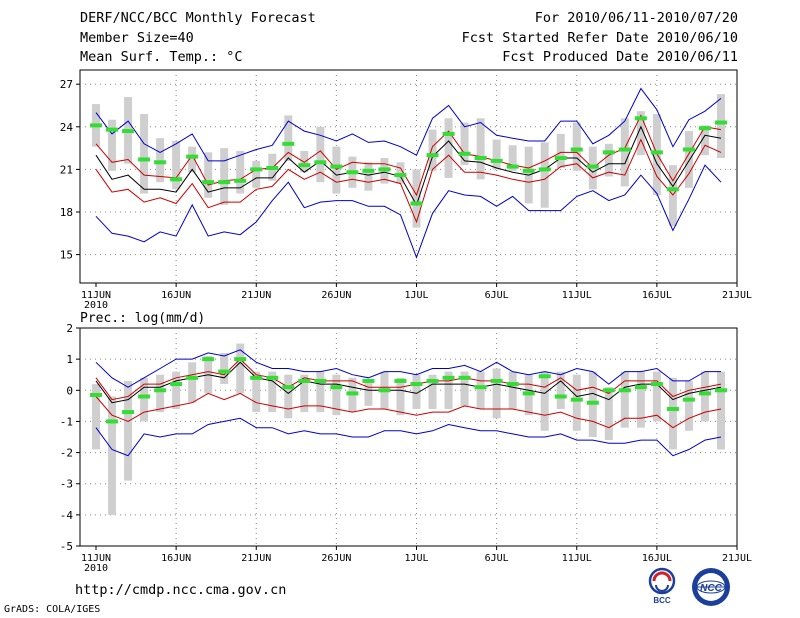 This screenshot has height=618, width=800. I want to click on ncc-logo: NCC, so click(711, 587).